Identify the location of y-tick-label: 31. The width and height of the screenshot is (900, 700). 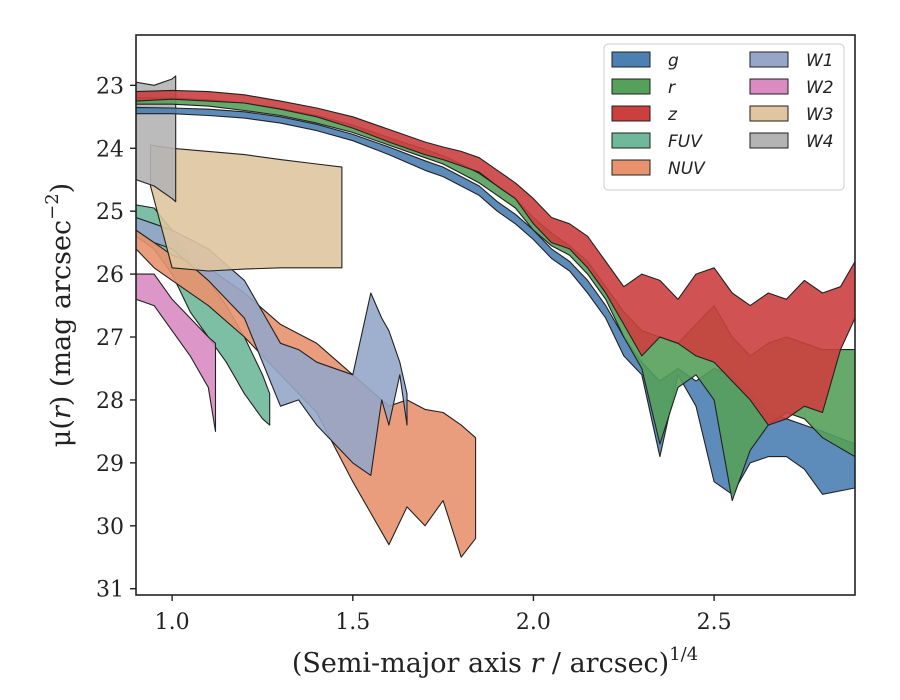
(110, 590).